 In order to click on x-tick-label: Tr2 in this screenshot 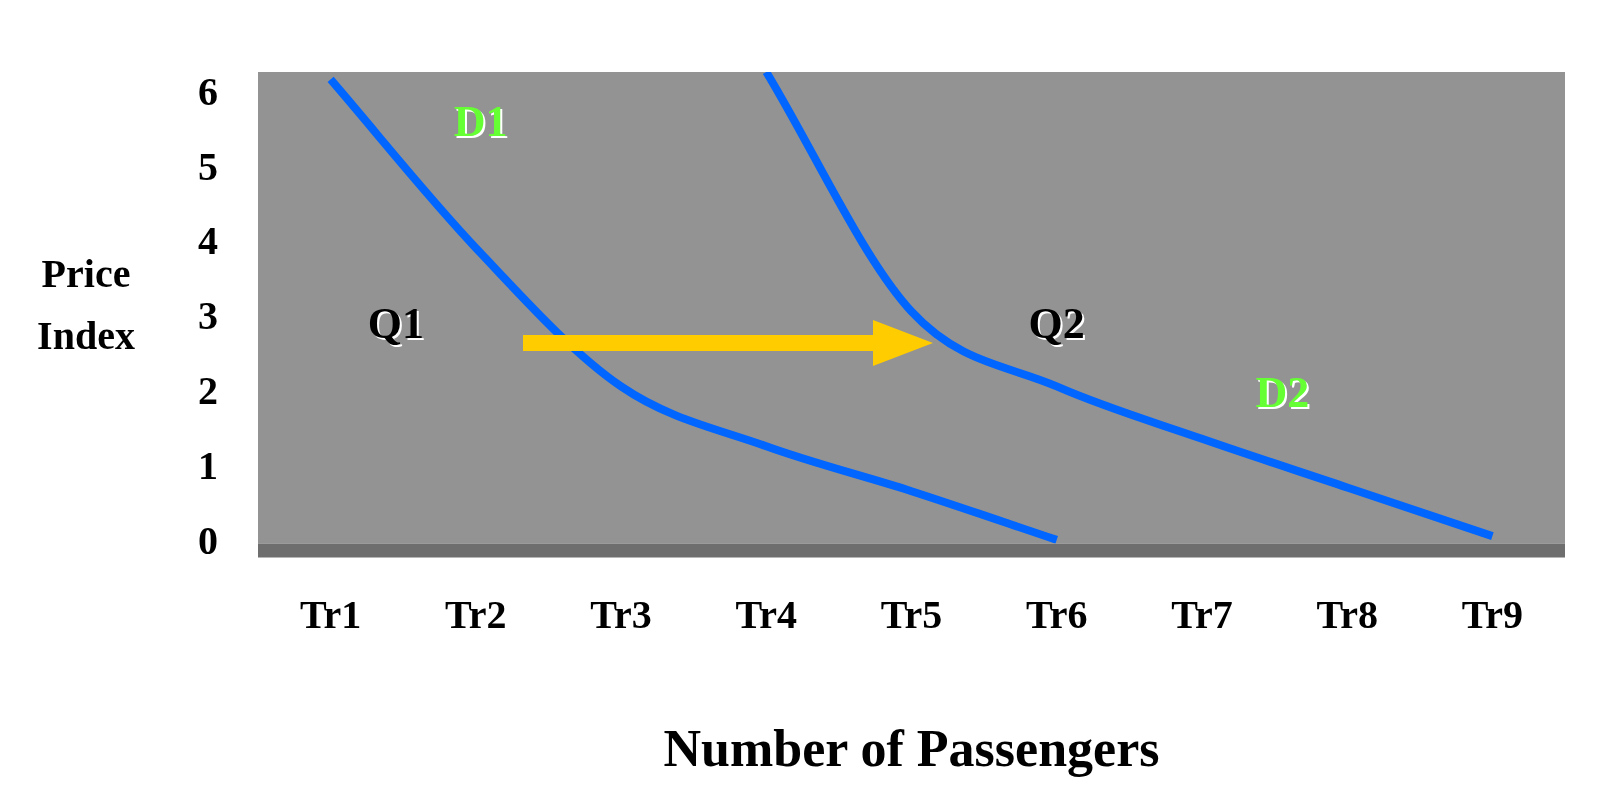, I will do `click(476, 614)`.